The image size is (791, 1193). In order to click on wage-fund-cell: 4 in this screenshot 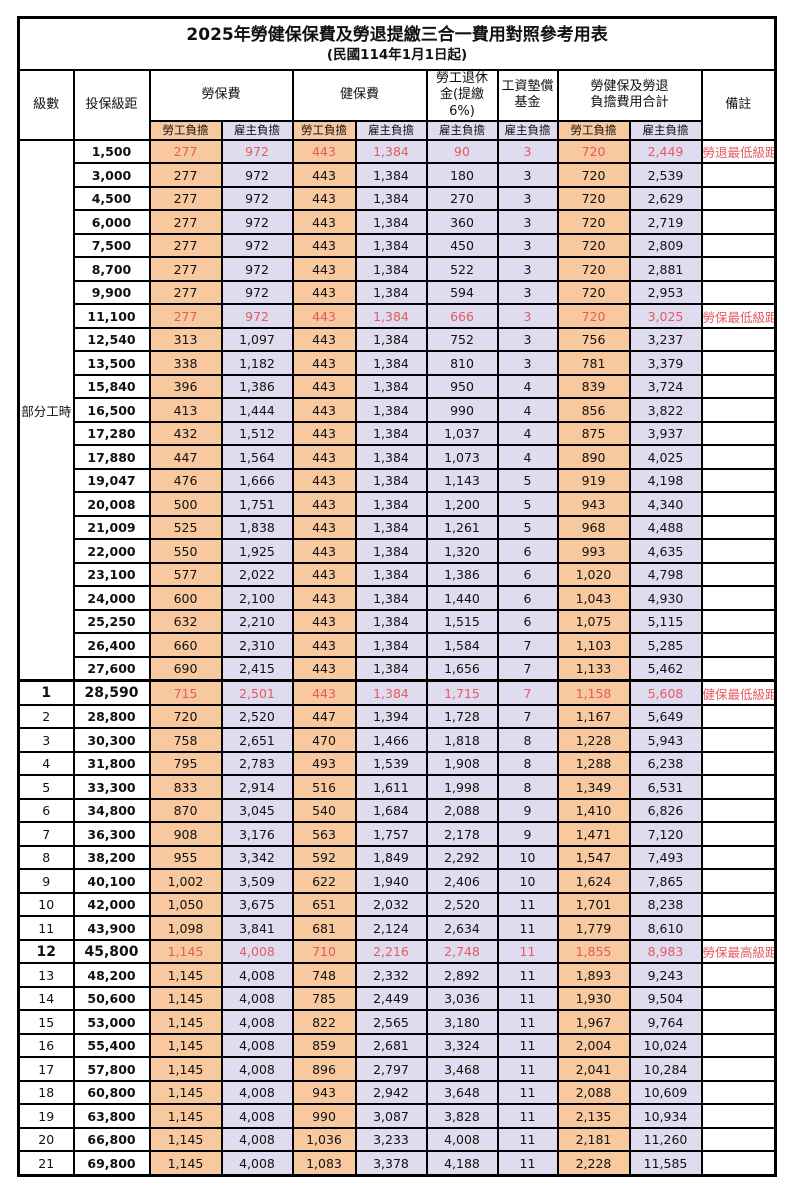, I will do `click(527, 386)`.